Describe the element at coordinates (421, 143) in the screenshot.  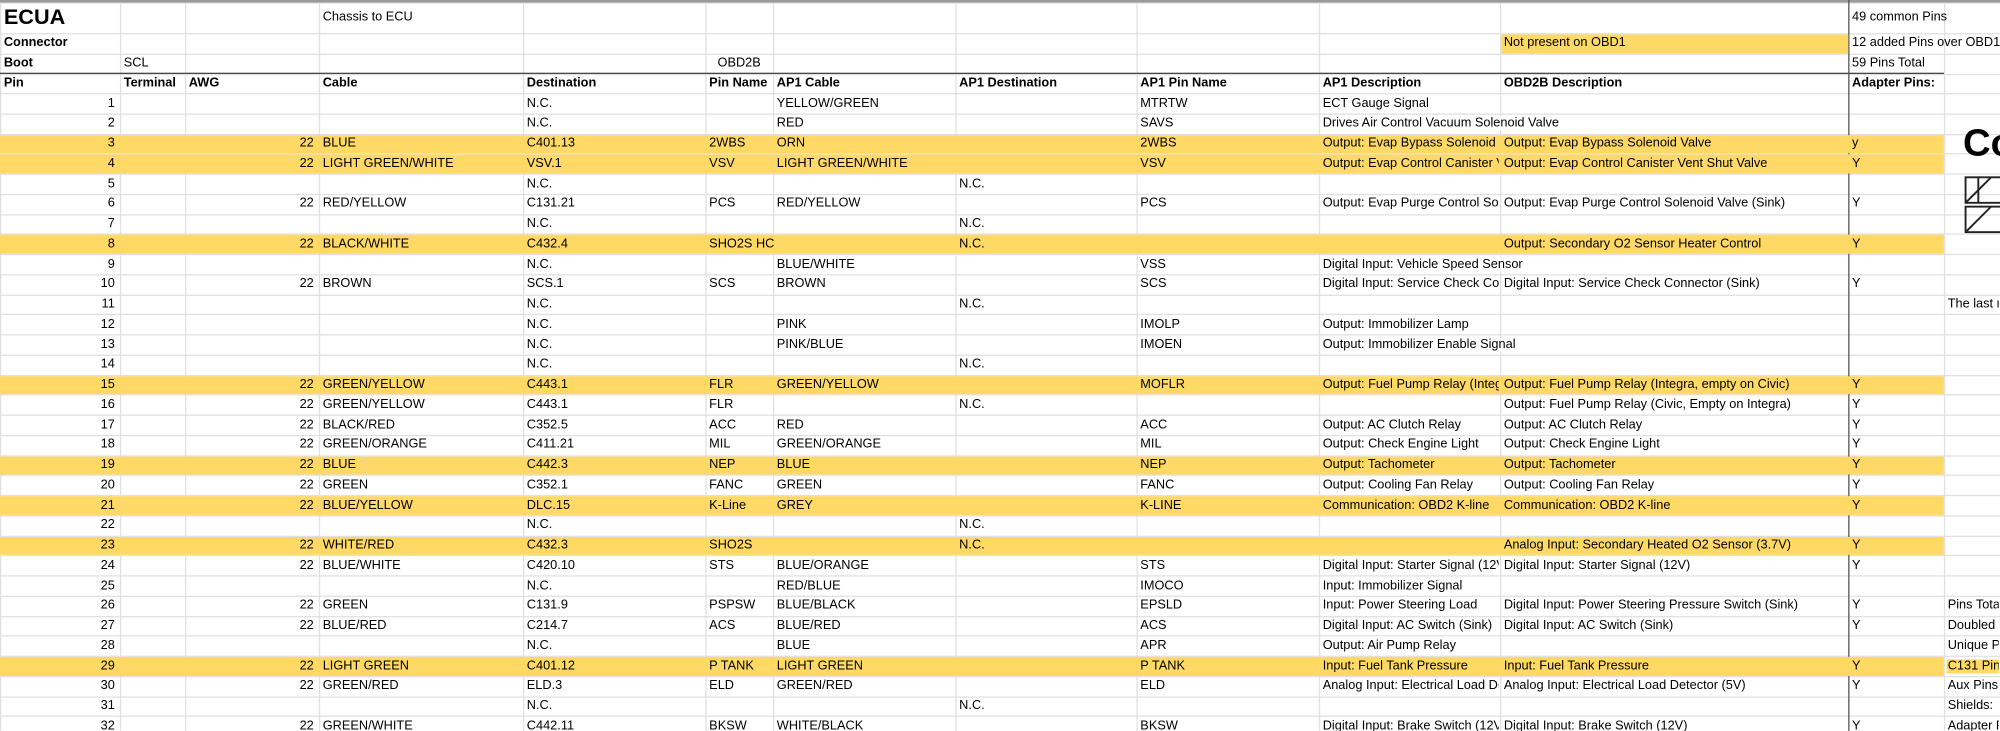
I see `cable-cell: BLUE` at that location.